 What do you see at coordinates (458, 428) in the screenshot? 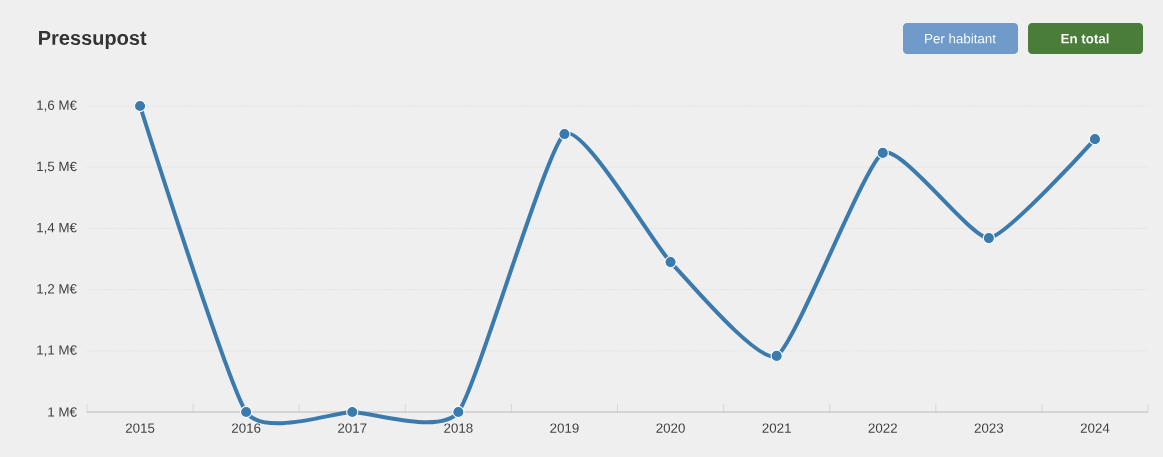
I see `x-tick-label: 2018` at bounding box center [458, 428].